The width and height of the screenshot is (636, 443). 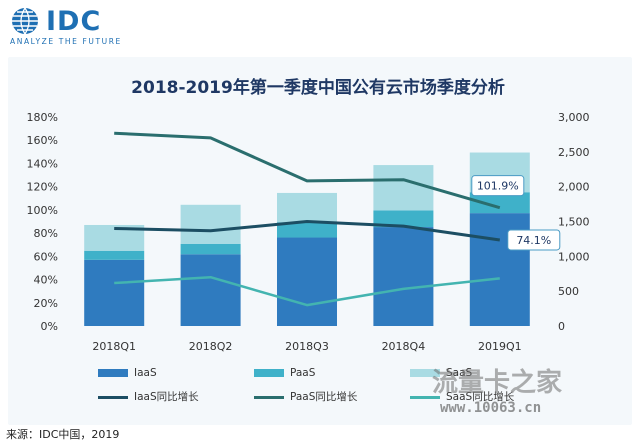 I want to click on logo-wordmark: IDC, so click(x=74, y=21).